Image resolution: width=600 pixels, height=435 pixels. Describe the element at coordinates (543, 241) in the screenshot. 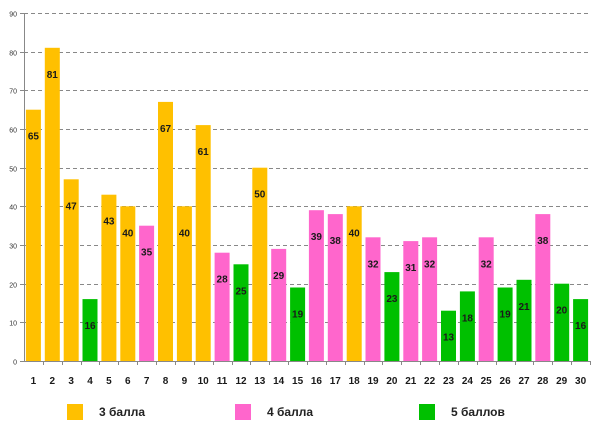

I see `bar-value-label-28: 38` at that location.